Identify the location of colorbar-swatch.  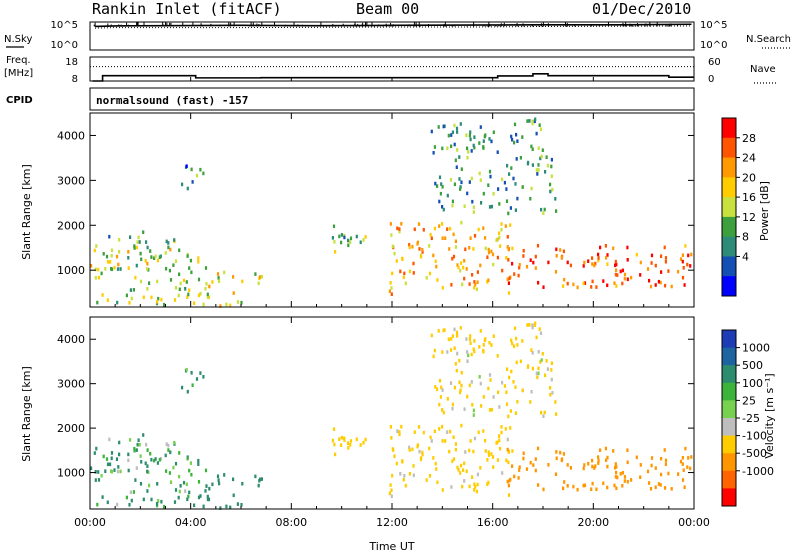
(729, 187).